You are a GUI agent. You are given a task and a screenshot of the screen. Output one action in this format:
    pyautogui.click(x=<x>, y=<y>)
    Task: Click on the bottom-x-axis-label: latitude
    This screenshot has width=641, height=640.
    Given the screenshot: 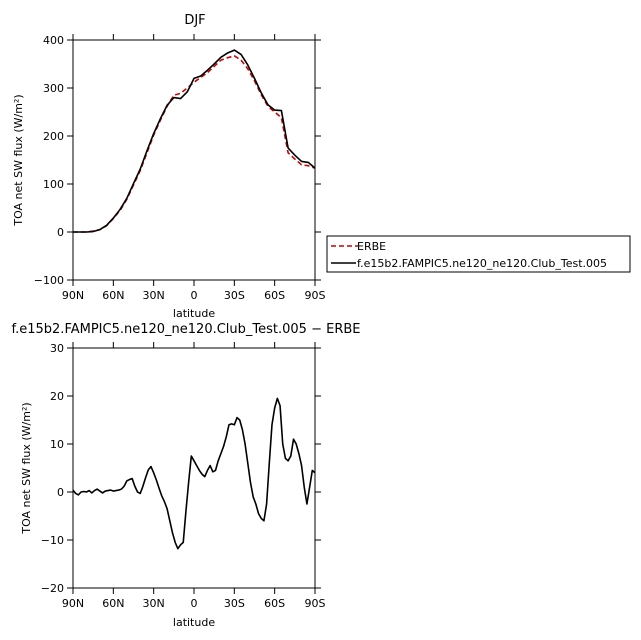 What is the action you would take?
    pyautogui.click(x=194, y=622)
    